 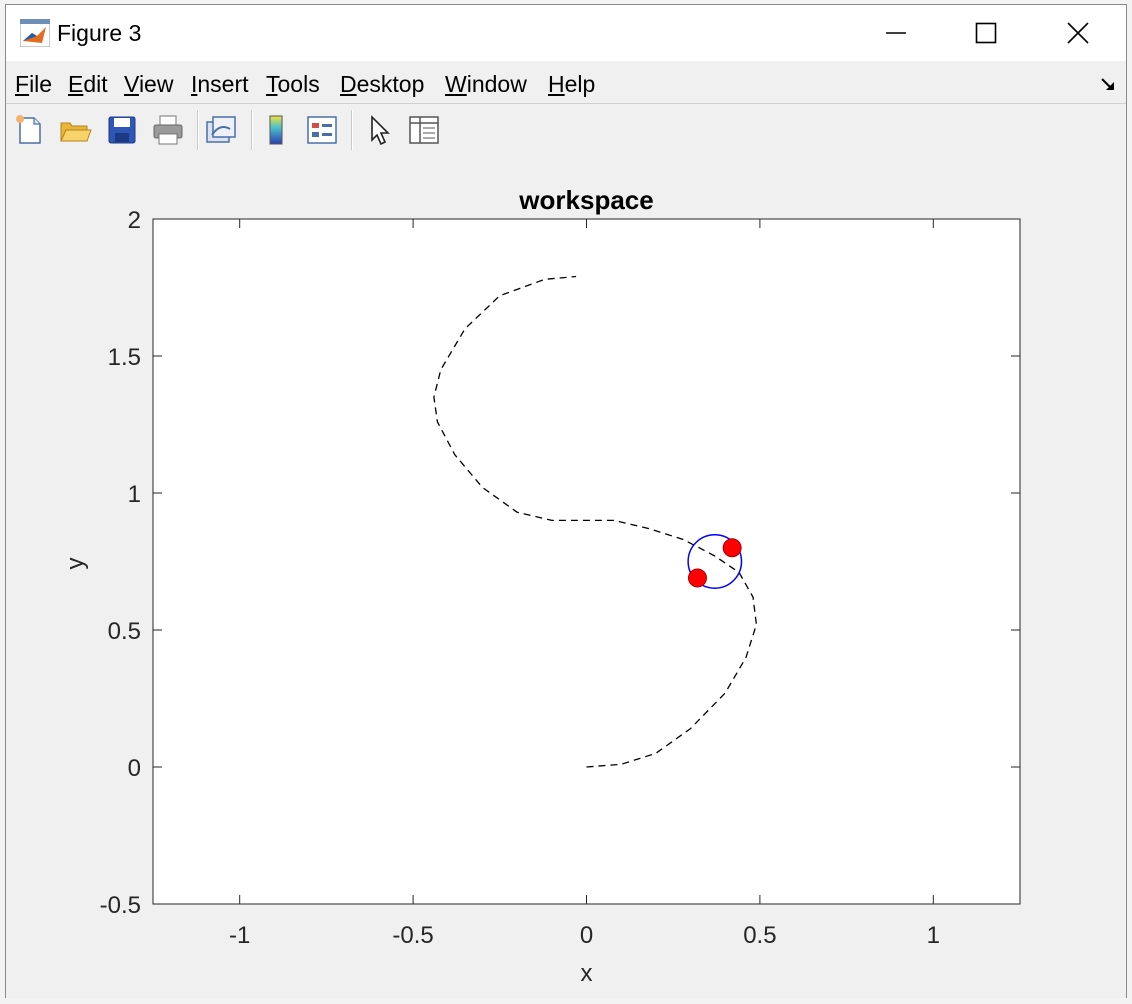 What do you see at coordinates (22, 84) in the screenshot?
I see `menu-file-accel: F` at bounding box center [22, 84].